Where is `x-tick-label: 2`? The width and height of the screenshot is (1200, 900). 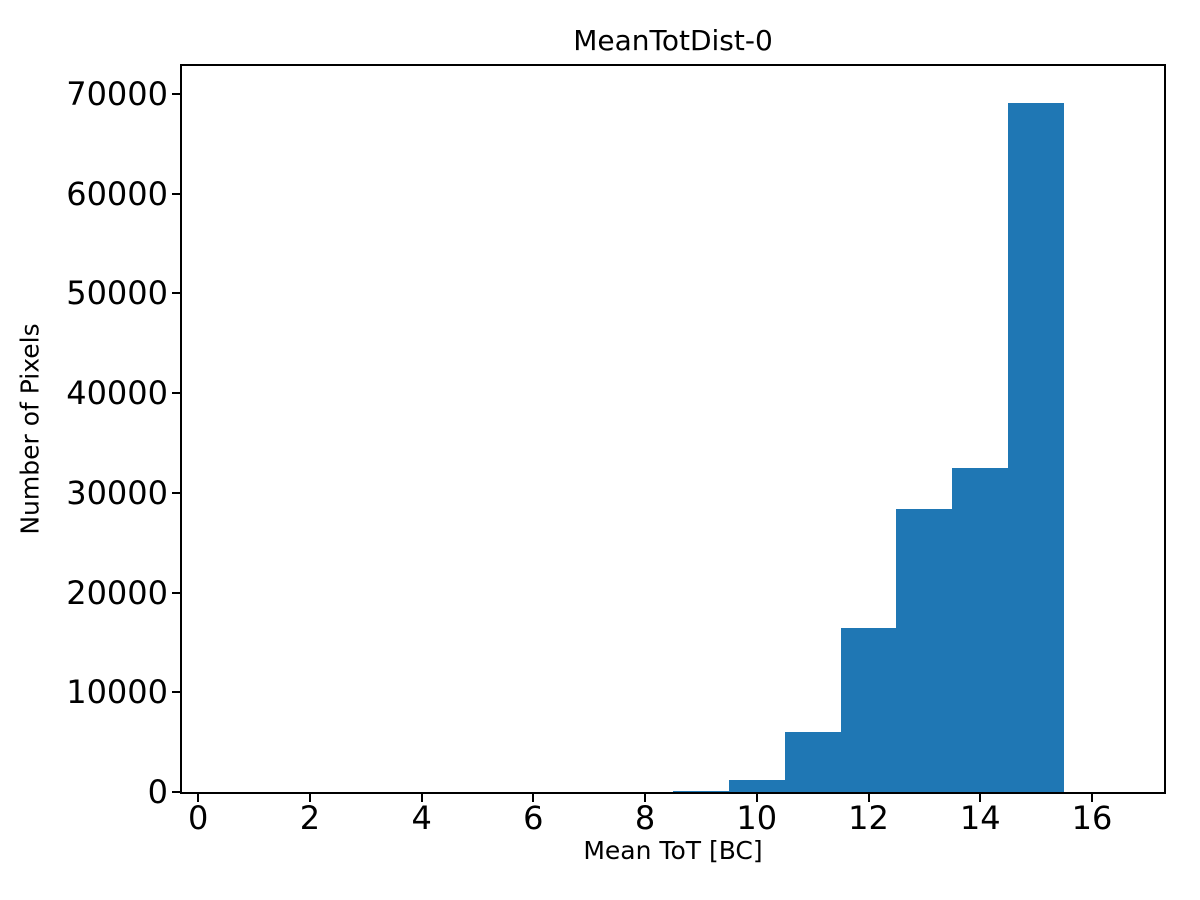 x-tick-label: 2 is located at coordinates (310, 818).